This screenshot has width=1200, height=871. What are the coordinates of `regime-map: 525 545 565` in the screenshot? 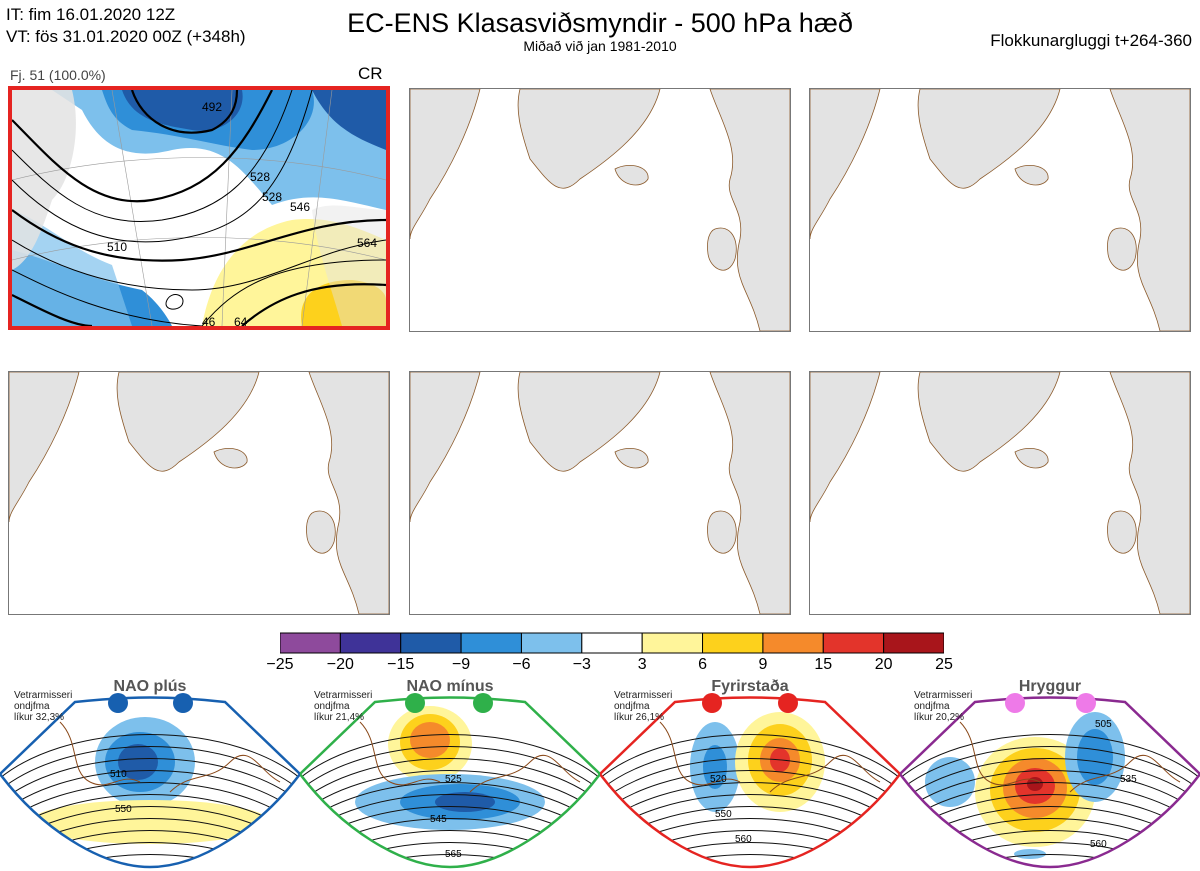 It's located at (450, 781).